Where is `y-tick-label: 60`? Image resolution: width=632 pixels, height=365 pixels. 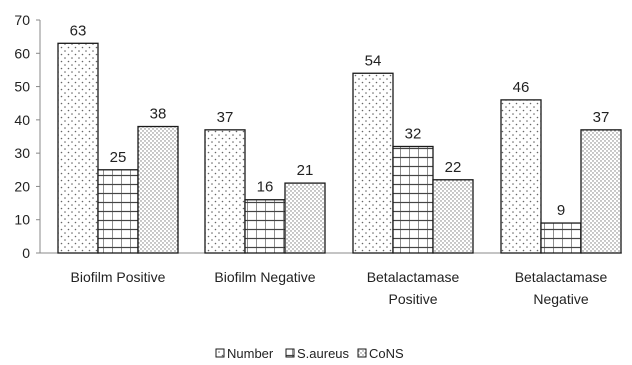
y-tick-label: 60 is located at coordinates (22, 53).